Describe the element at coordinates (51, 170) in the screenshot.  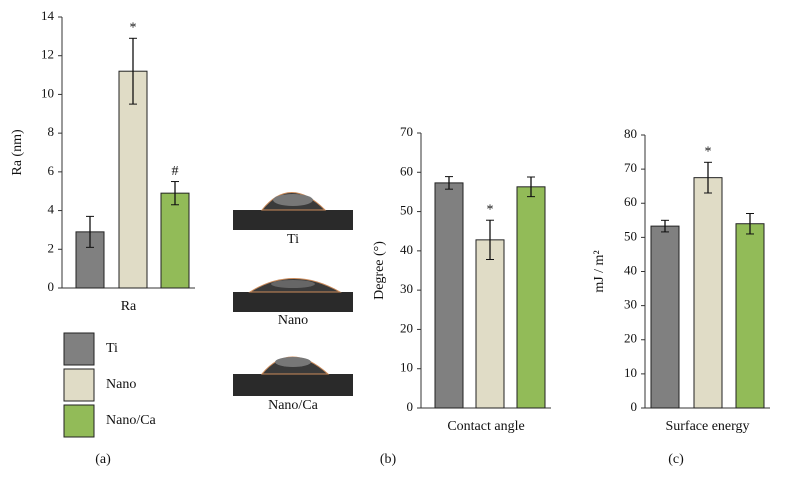
I see `y-tick-label: 6` at that location.